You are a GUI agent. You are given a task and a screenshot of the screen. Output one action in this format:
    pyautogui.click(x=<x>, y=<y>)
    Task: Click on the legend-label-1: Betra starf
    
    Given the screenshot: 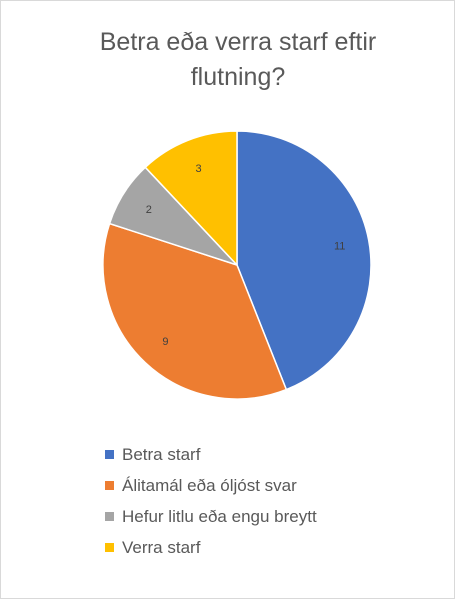 What is the action you would take?
    pyautogui.click(x=161, y=454)
    